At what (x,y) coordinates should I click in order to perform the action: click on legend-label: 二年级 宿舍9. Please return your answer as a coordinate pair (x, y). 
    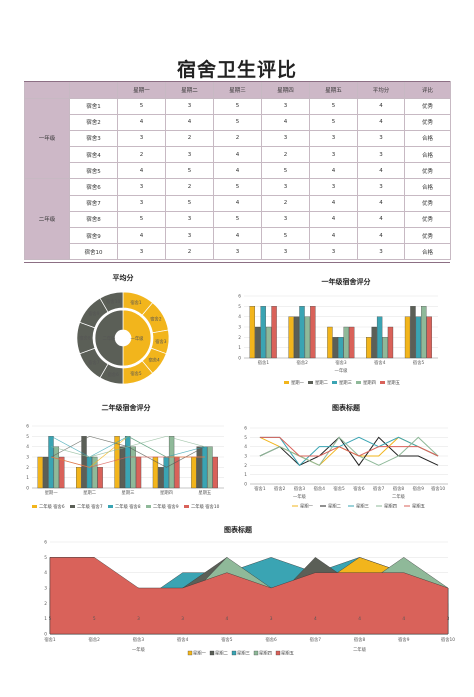
    Looking at the image, I should click on (166, 506).